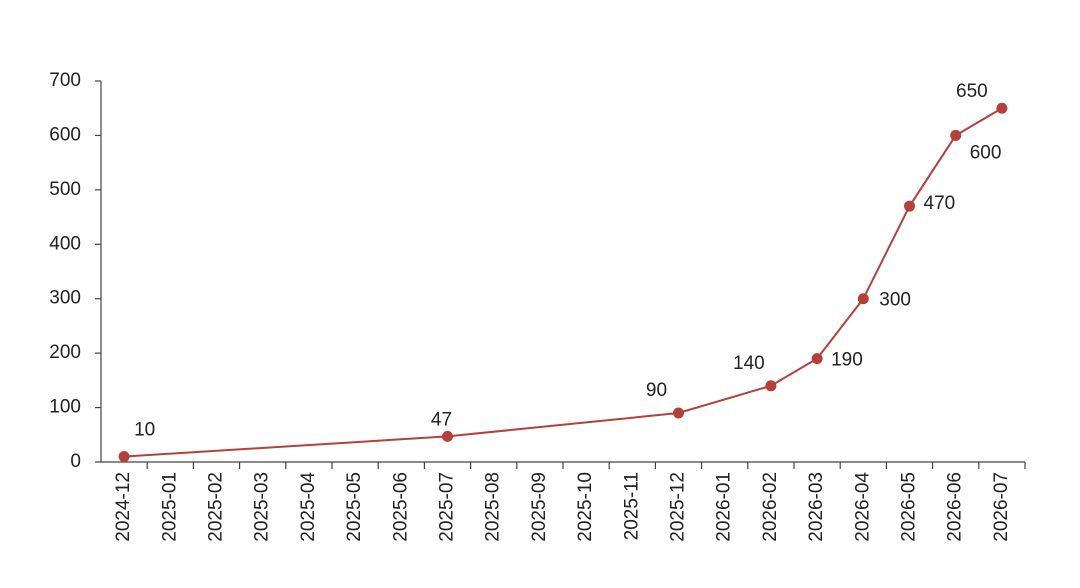 This screenshot has width=1080, height=588. What do you see at coordinates (354, 507) in the screenshot?
I see `x-tick-label: 2025-05` at bounding box center [354, 507].